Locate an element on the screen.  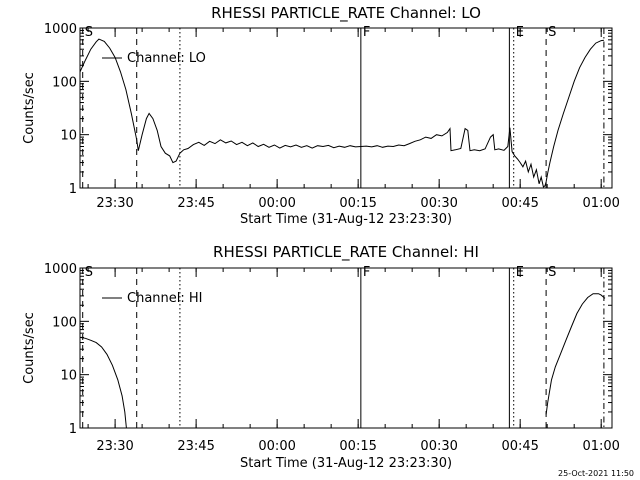
chart-title: RHESSI PARTICLE_RATE Channel: LO is located at coordinates (346, 13).